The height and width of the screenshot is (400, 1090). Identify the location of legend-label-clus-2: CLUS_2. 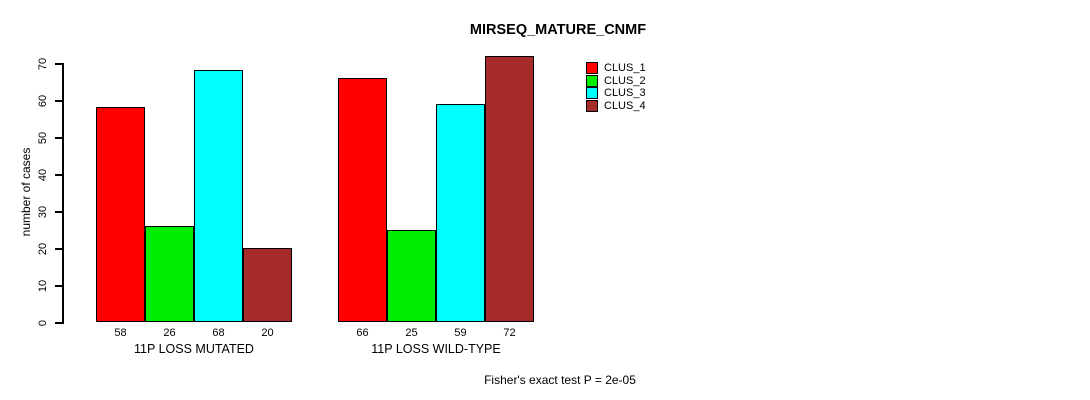
(625, 80).